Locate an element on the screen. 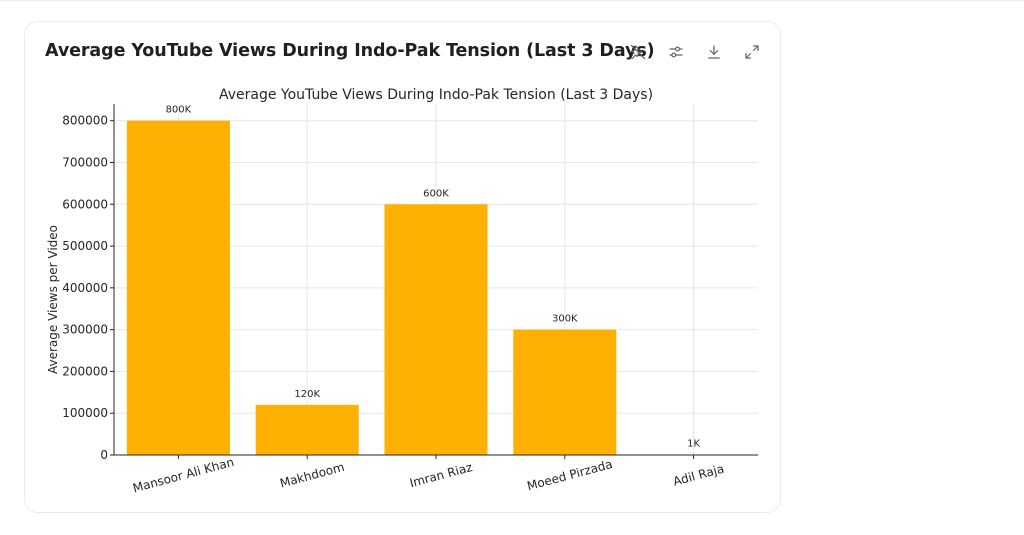  y-tick-label: 100000 is located at coordinates (85, 413).